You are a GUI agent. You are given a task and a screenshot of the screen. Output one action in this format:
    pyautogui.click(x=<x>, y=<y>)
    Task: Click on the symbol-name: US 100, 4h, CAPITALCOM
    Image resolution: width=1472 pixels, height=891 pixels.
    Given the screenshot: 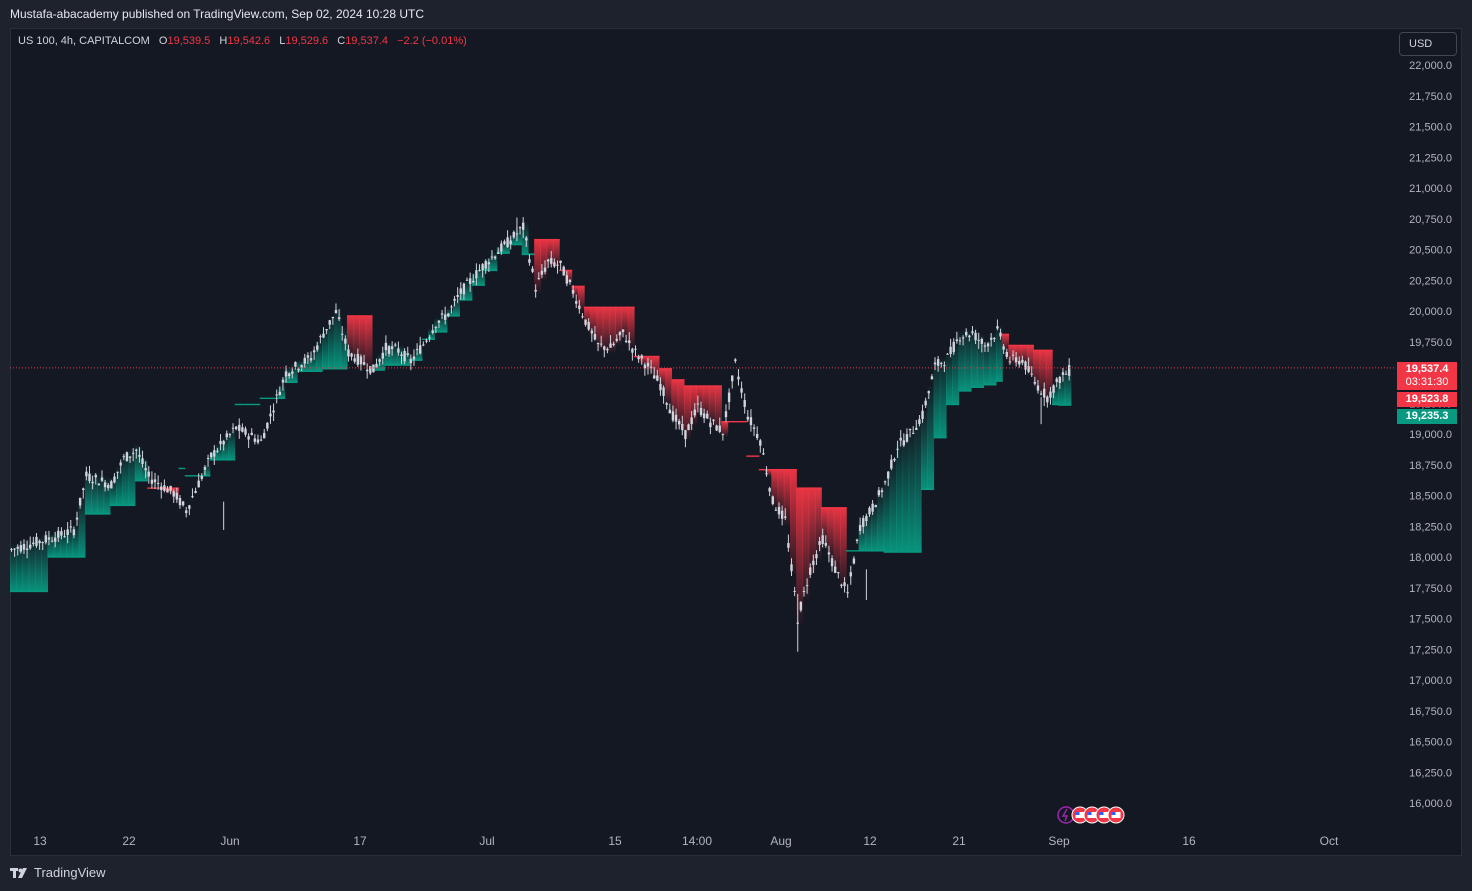 What is the action you would take?
    pyautogui.click(x=84, y=41)
    